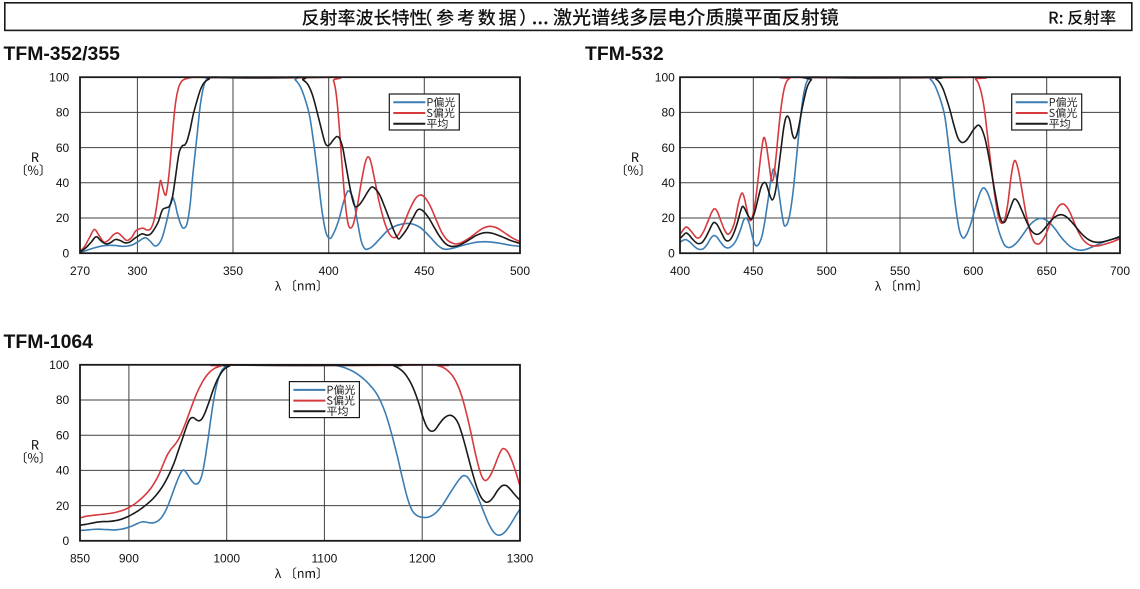 This screenshot has height=589, width=1140. I want to click on svg-text: 350, so click(233, 271).